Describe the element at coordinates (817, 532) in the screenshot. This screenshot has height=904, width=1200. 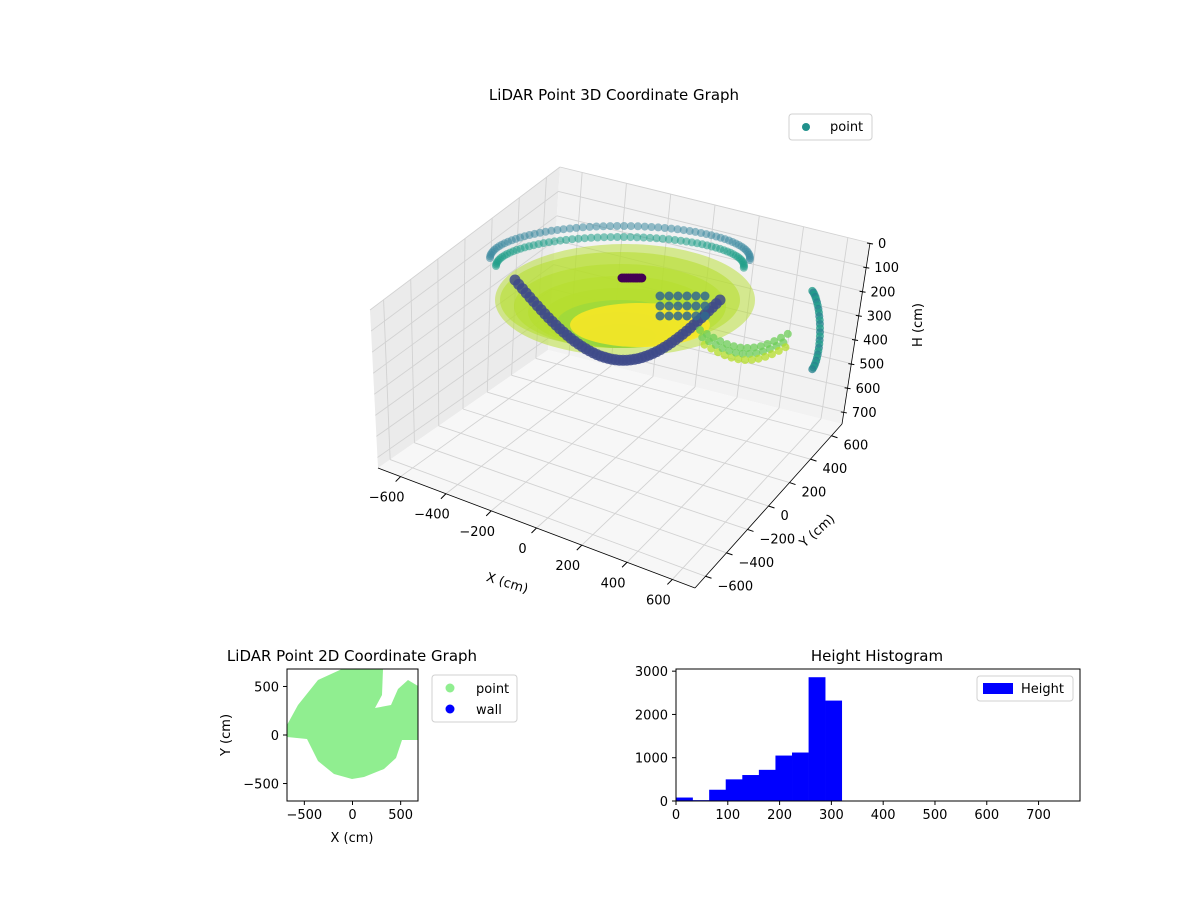
I see `chart-3d-ylabel: Y (cm)` at that location.